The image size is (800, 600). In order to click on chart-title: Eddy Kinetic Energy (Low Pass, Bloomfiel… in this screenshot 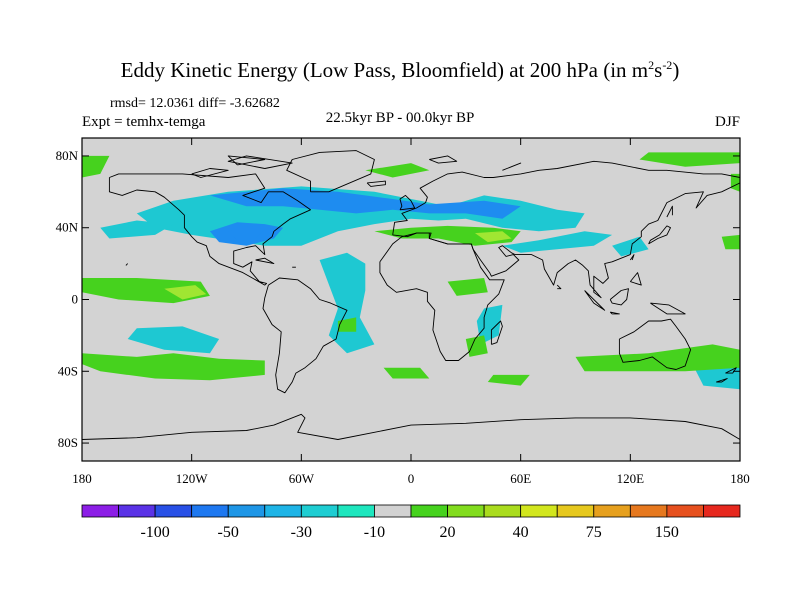, I will do `click(400, 70)`.